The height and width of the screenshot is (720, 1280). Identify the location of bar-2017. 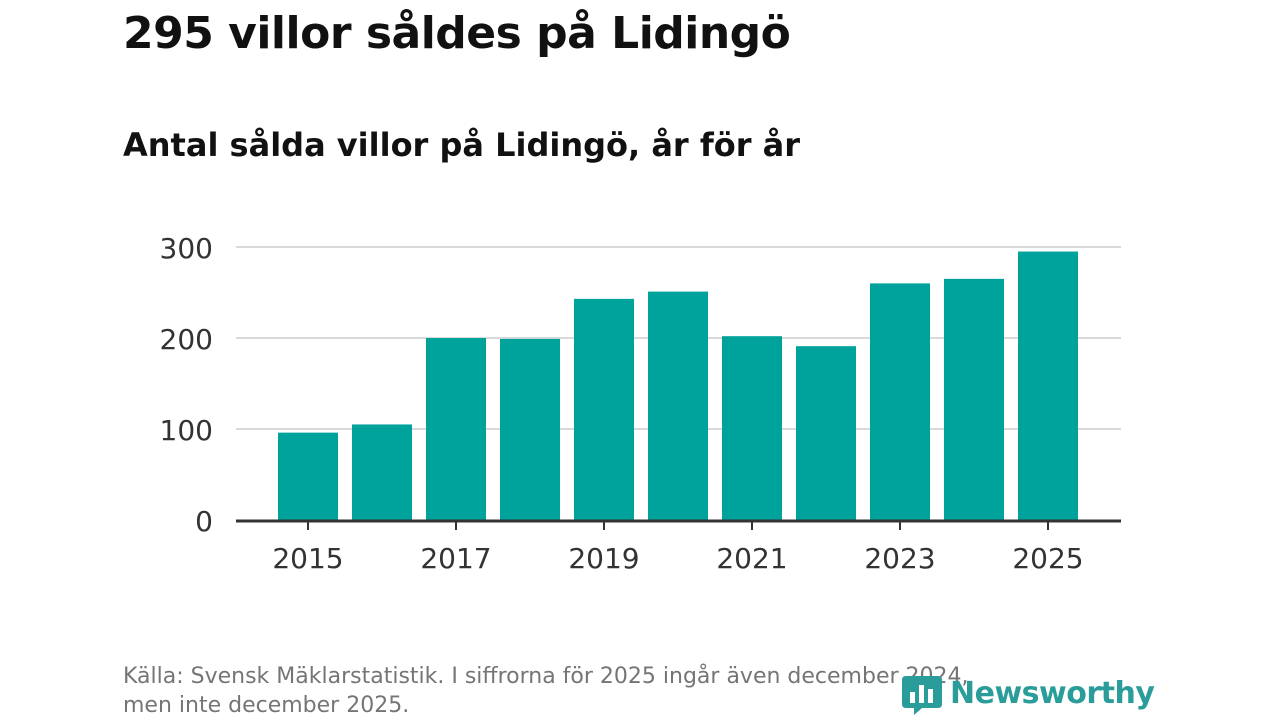
(456, 429).